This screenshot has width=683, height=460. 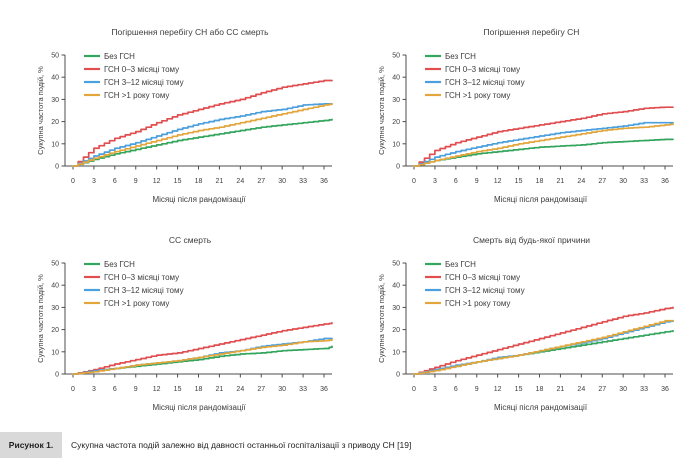 I want to click on chart-title: Смерть від будь-якої причини, so click(x=531, y=240).